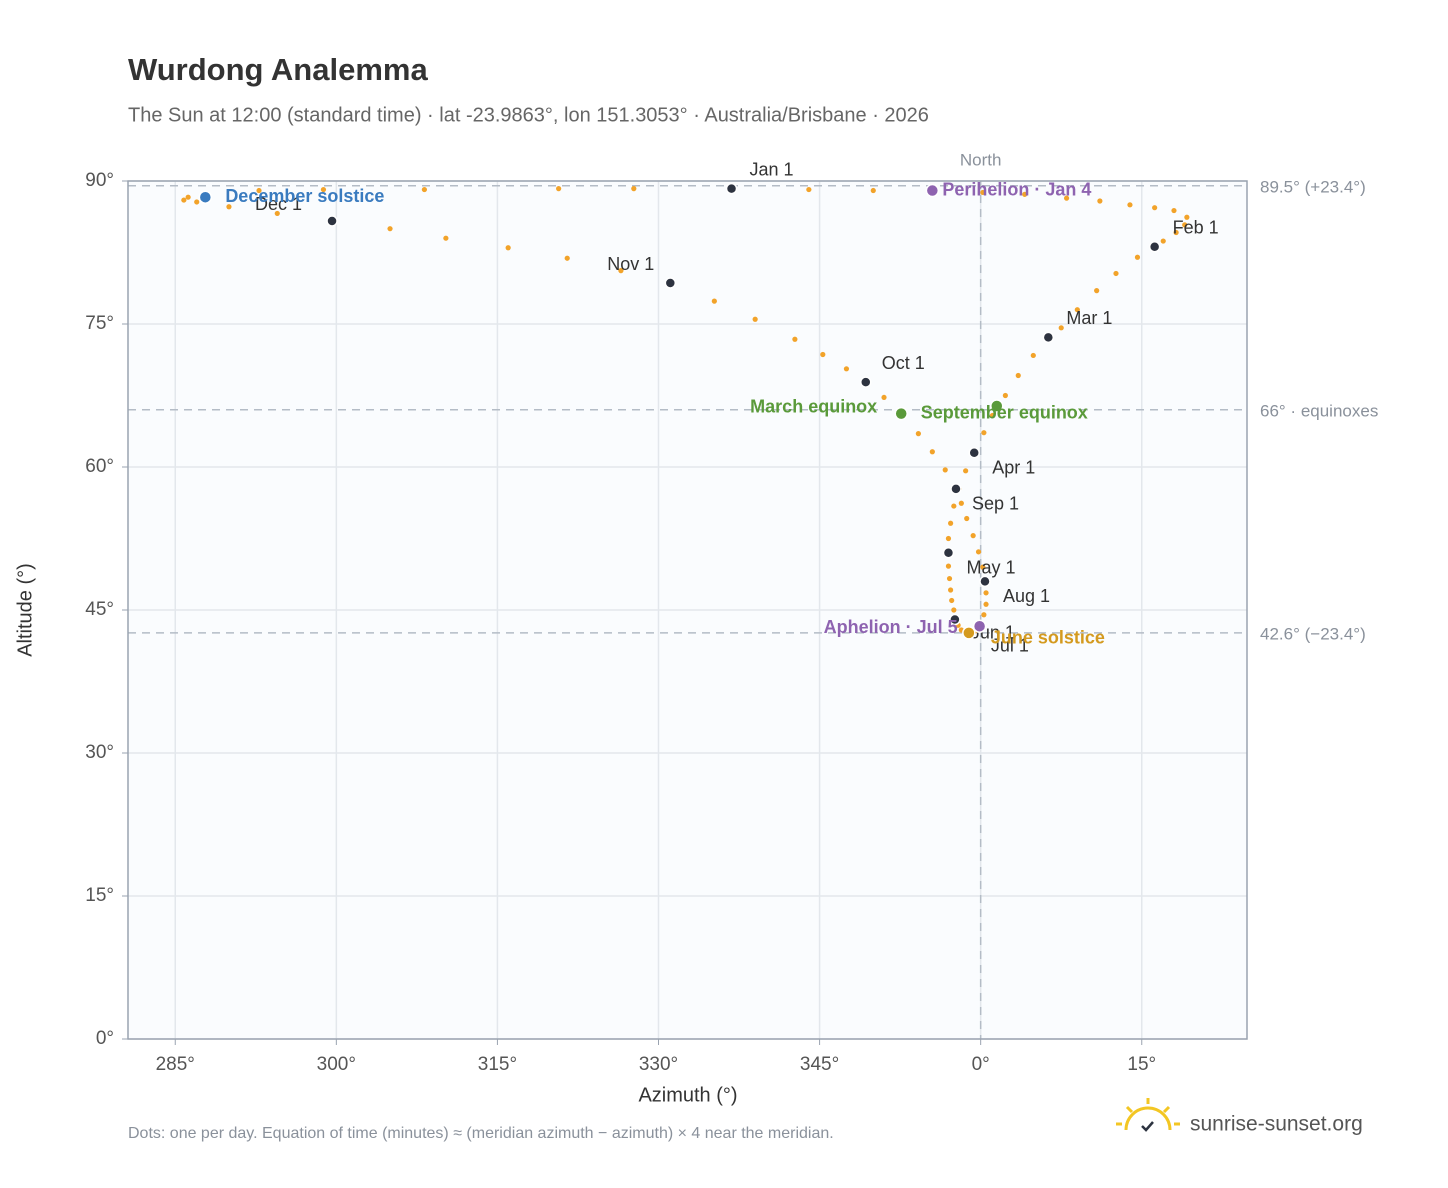 The image size is (1448, 1188). Describe the element at coordinates (99, 609) in the screenshot. I see `y-tick-label: 45°` at that location.